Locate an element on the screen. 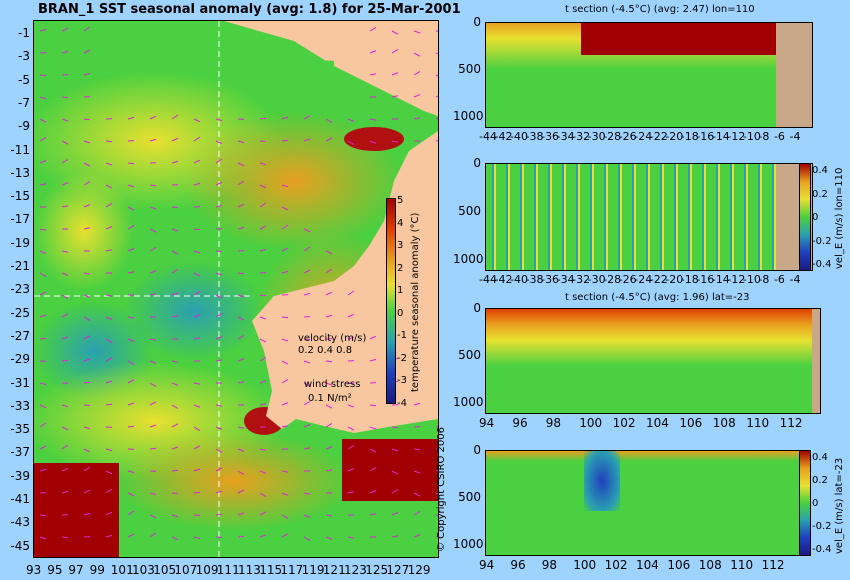 This screenshot has height=580, width=850. panel-x-tick: 96 is located at coordinates (520, 423).